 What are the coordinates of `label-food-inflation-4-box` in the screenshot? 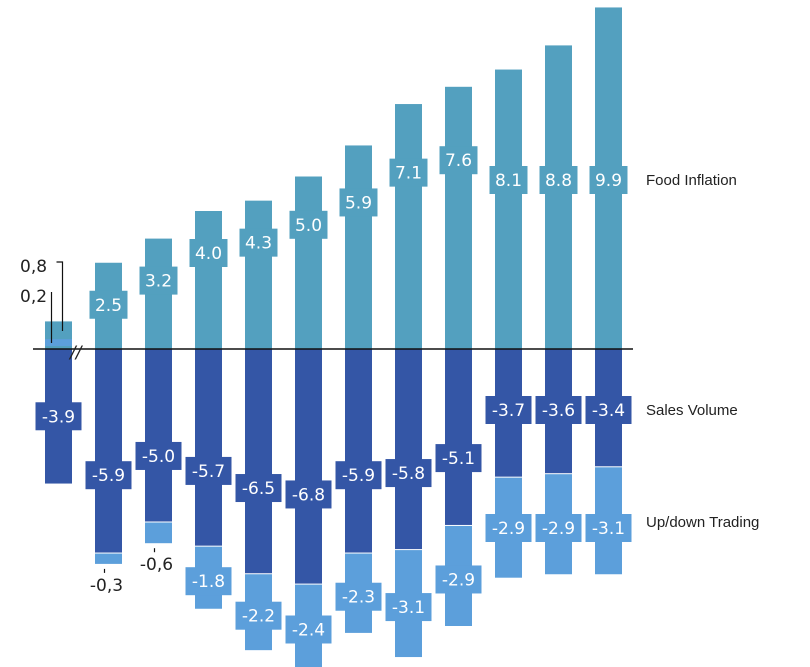 It's located at (258, 242).